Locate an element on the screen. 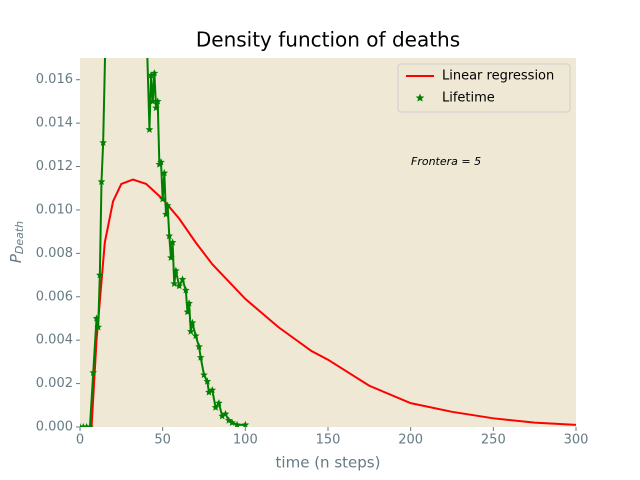 The height and width of the screenshot is (480, 640). y-axis-label: PDeath is located at coordinates (17, 242).